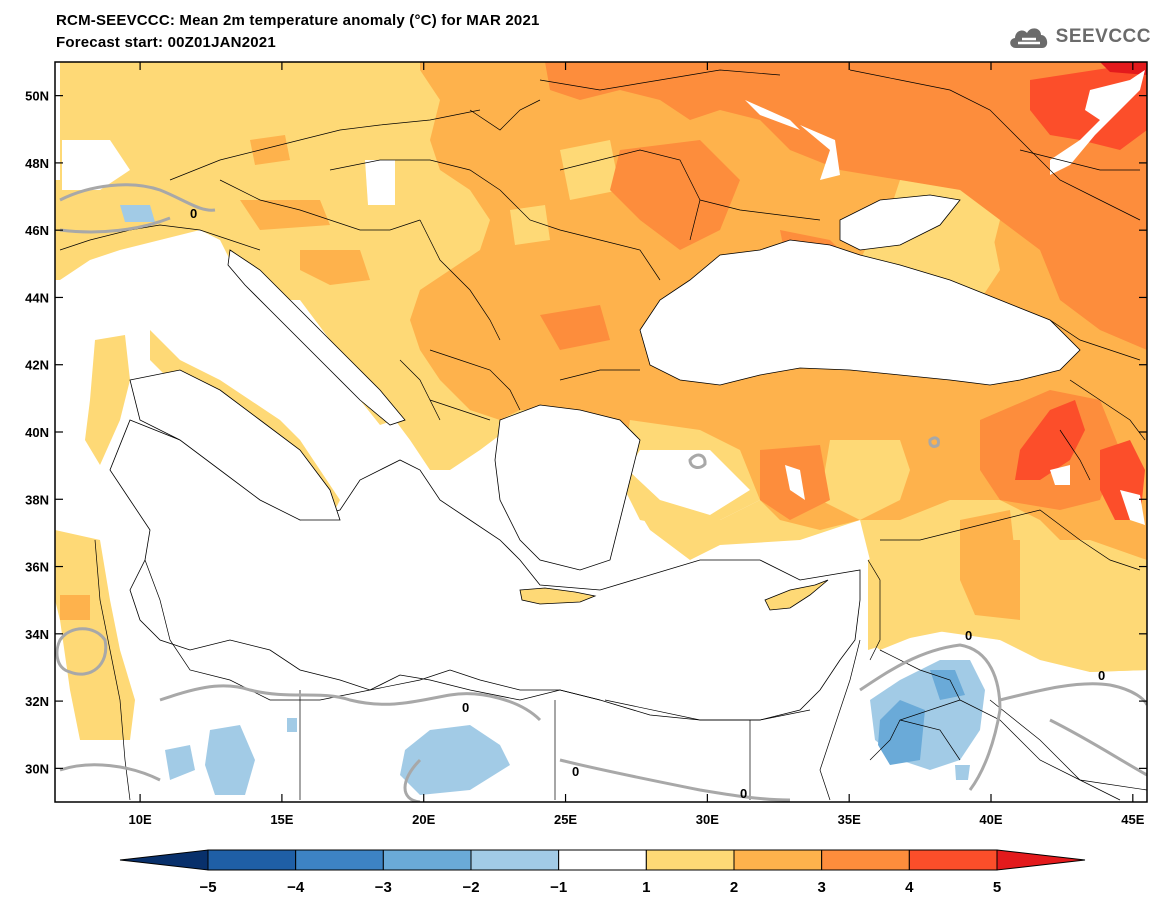 This screenshot has height=907, width=1165. Describe the element at coordinates (37, 634) in the screenshot. I see `lat-tick-label: 34N` at that location.